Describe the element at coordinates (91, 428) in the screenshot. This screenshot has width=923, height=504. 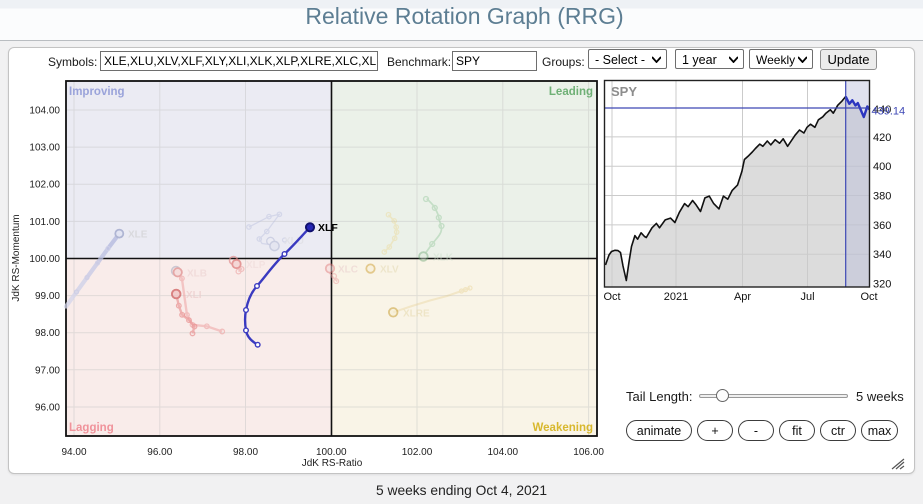
I see `svg-text: Lagging` at that location.